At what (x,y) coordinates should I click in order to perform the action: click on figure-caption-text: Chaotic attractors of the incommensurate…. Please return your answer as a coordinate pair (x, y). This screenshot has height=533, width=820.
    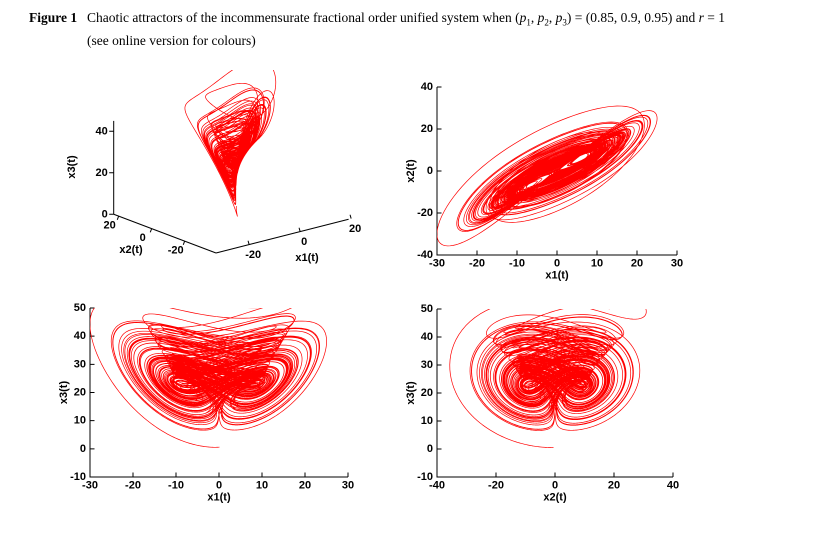
    Looking at the image, I should click on (442, 29).